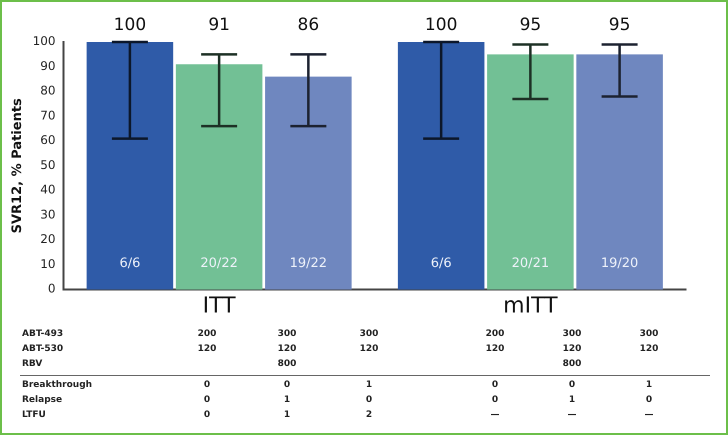  Describe the element at coordinates (309, 24) in the screenshot. I see `data-label: 86` at that location.